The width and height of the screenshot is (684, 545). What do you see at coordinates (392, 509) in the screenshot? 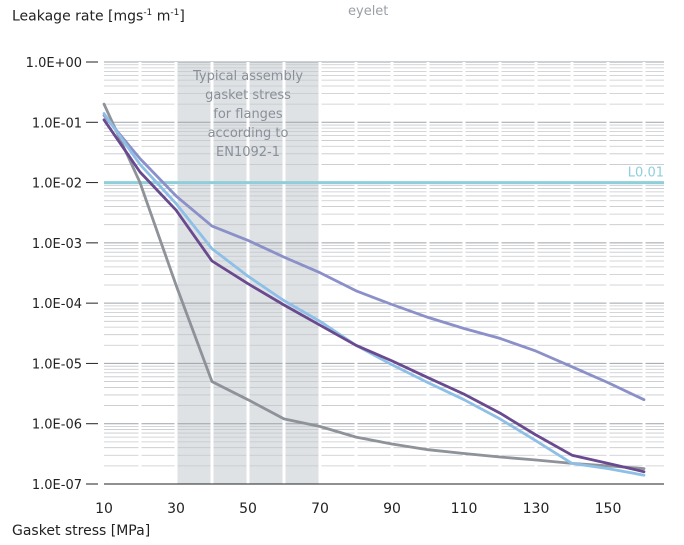
I see `x-tick-label: 90` at bounding box center [392, 509].